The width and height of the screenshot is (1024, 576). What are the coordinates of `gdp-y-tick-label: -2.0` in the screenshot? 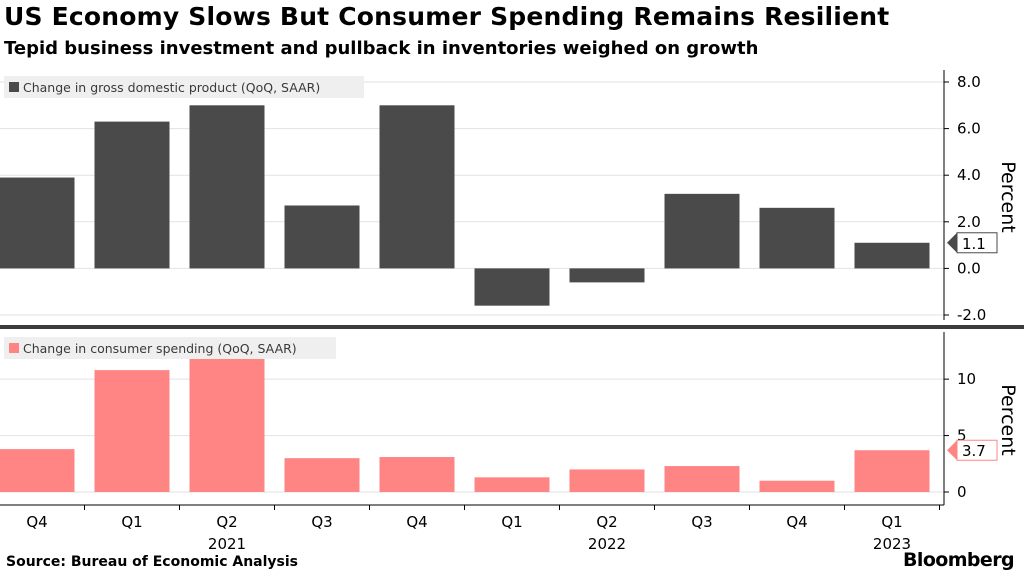 It's located at (971, 315).